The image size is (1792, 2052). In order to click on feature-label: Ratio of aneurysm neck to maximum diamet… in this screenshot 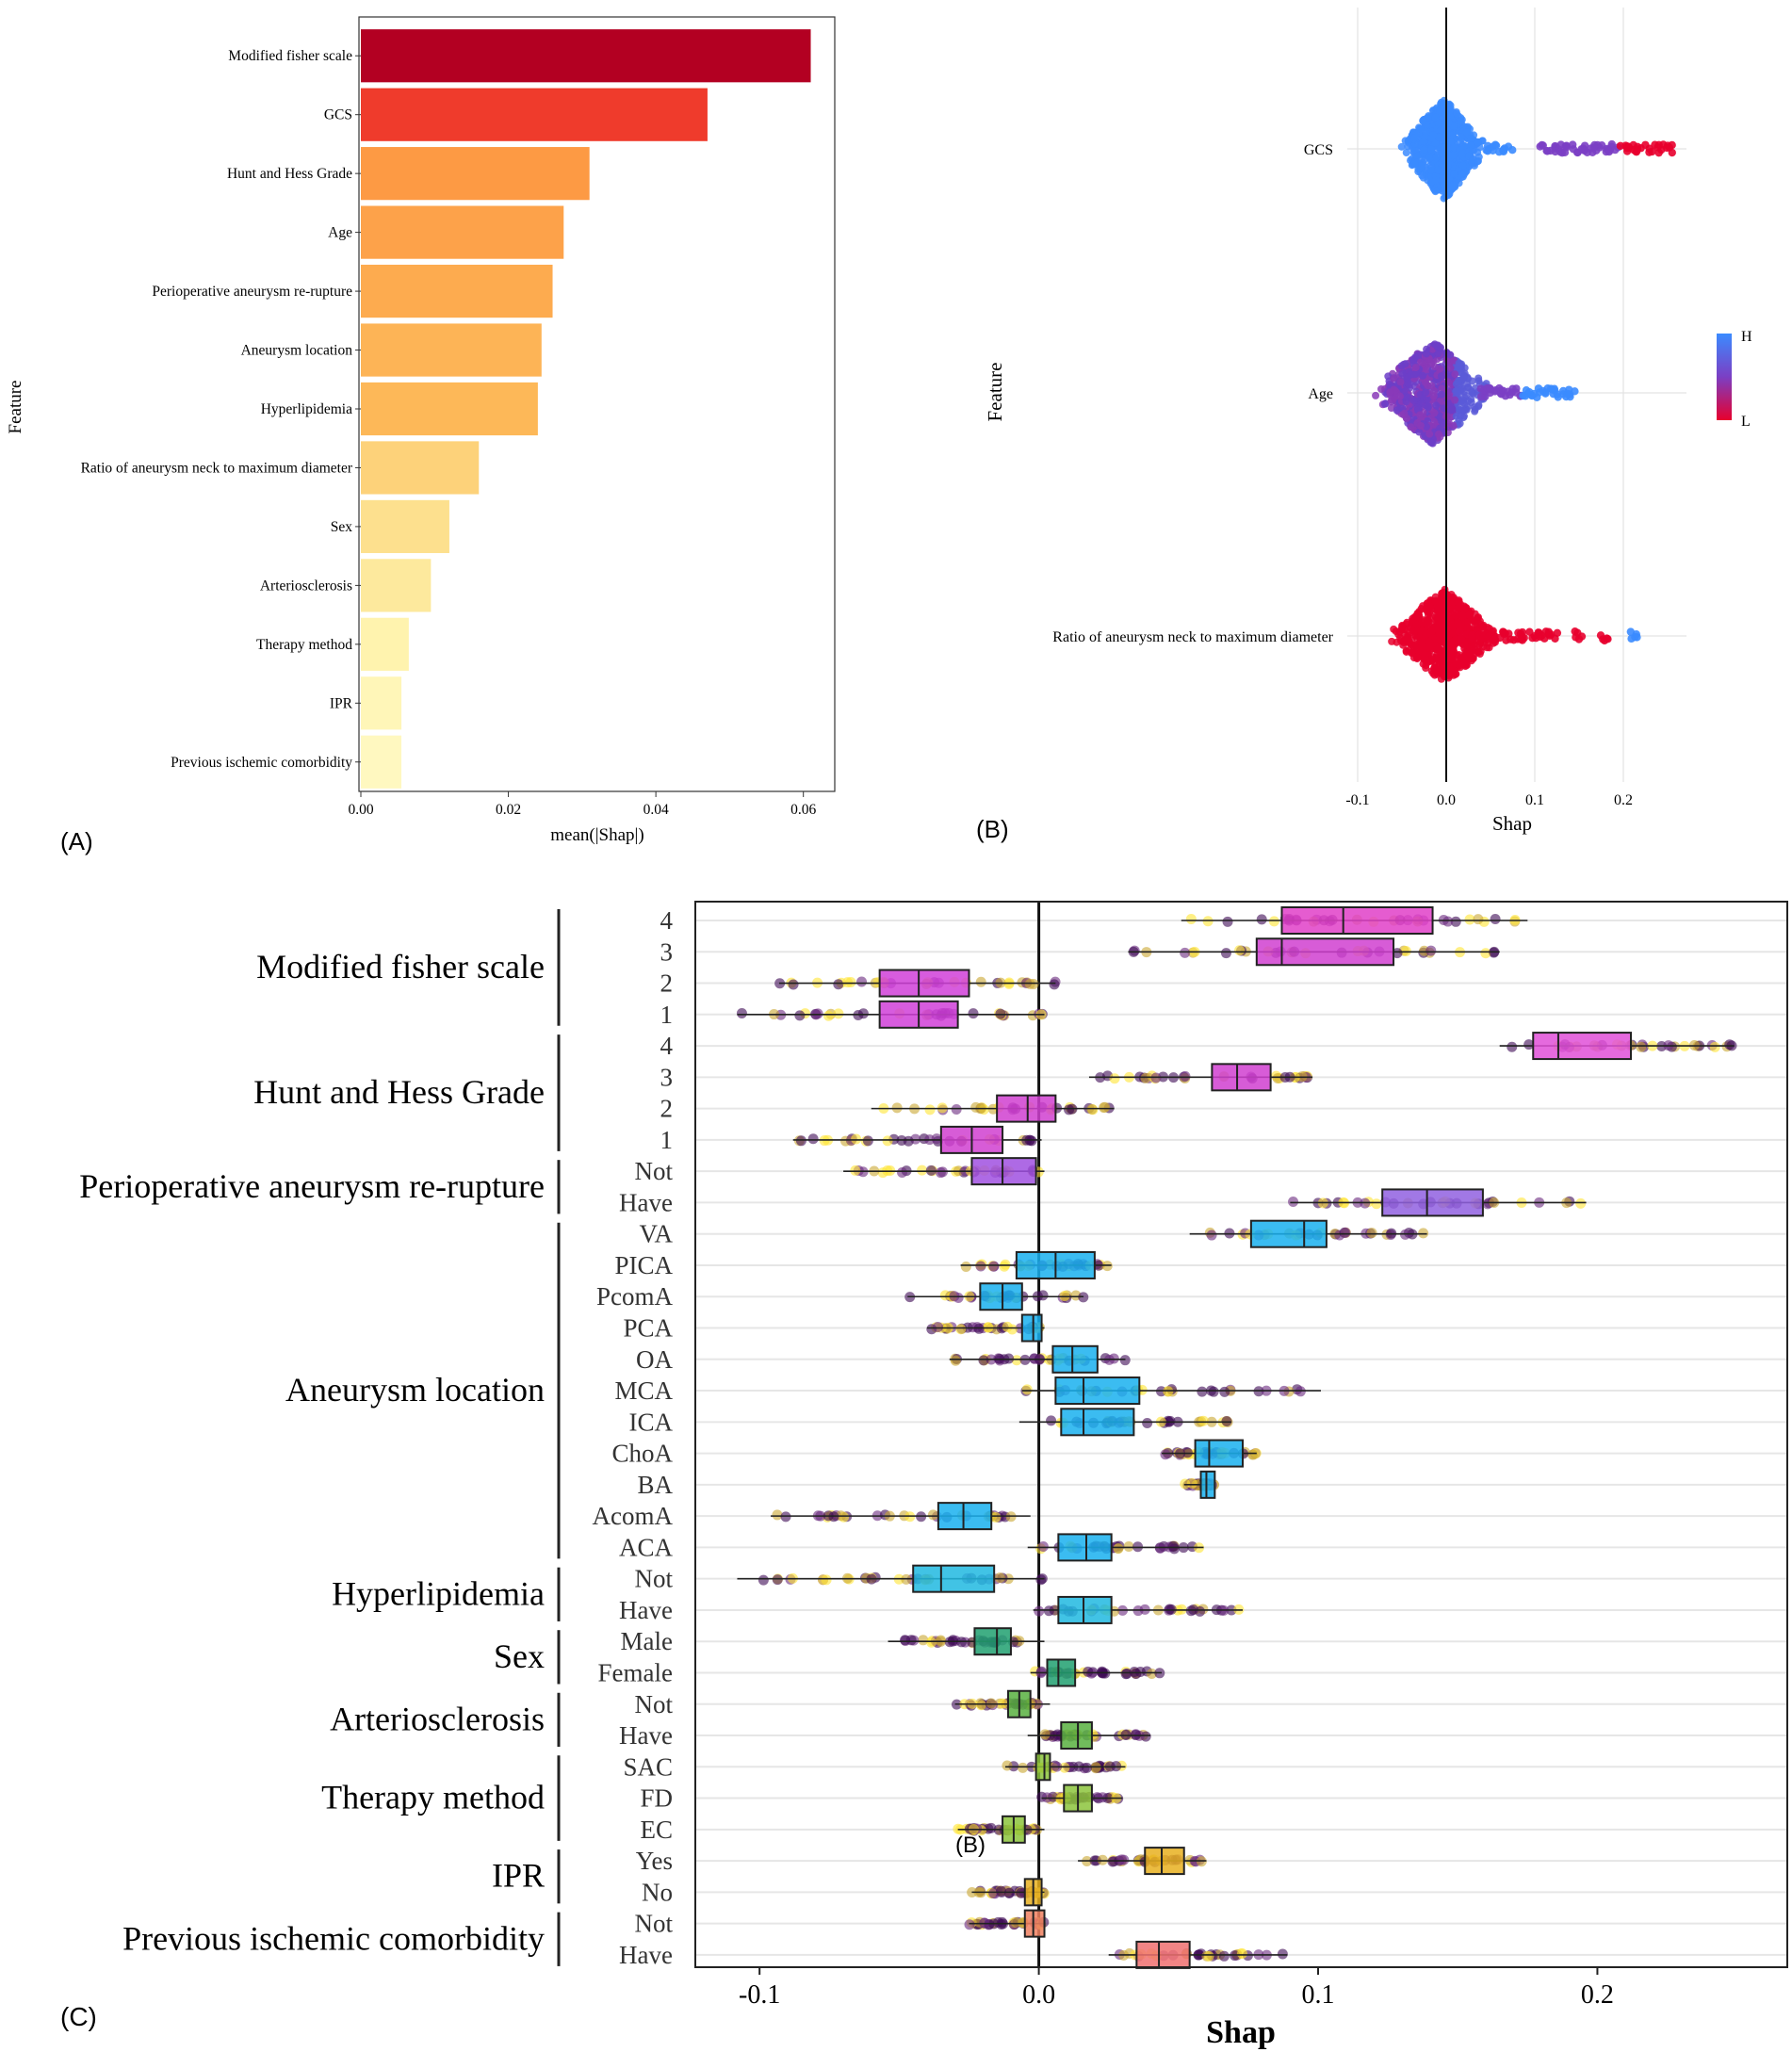, I will do `click(1193, 637)`.